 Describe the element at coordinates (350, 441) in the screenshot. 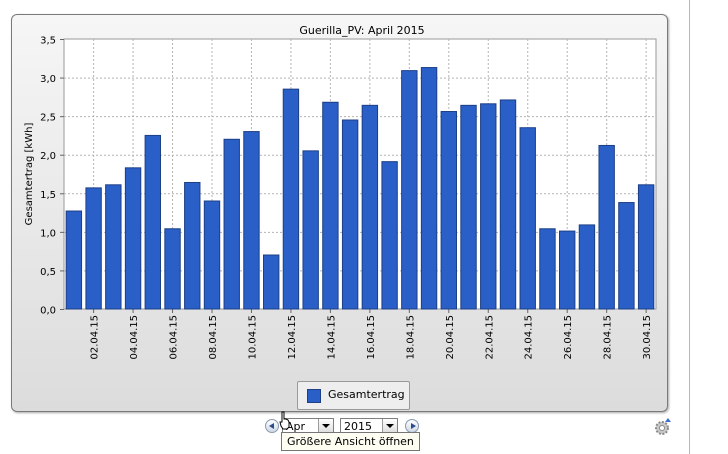

I see `tooltip: Größere Ansicht öffnen` at that location.